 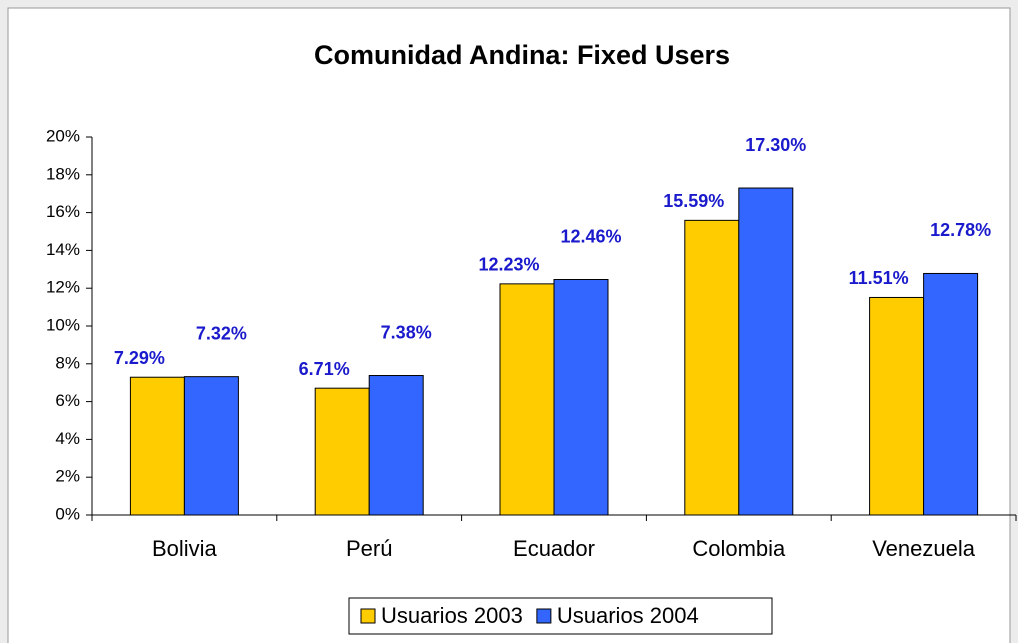 I want to click on value-label: 17.30%, so click(x=775, y=145).